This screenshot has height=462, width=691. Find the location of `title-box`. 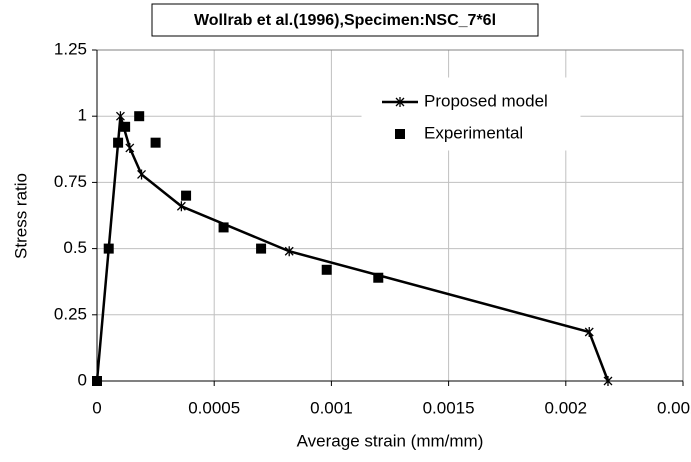

title-box is located at coordinates (345, 20).